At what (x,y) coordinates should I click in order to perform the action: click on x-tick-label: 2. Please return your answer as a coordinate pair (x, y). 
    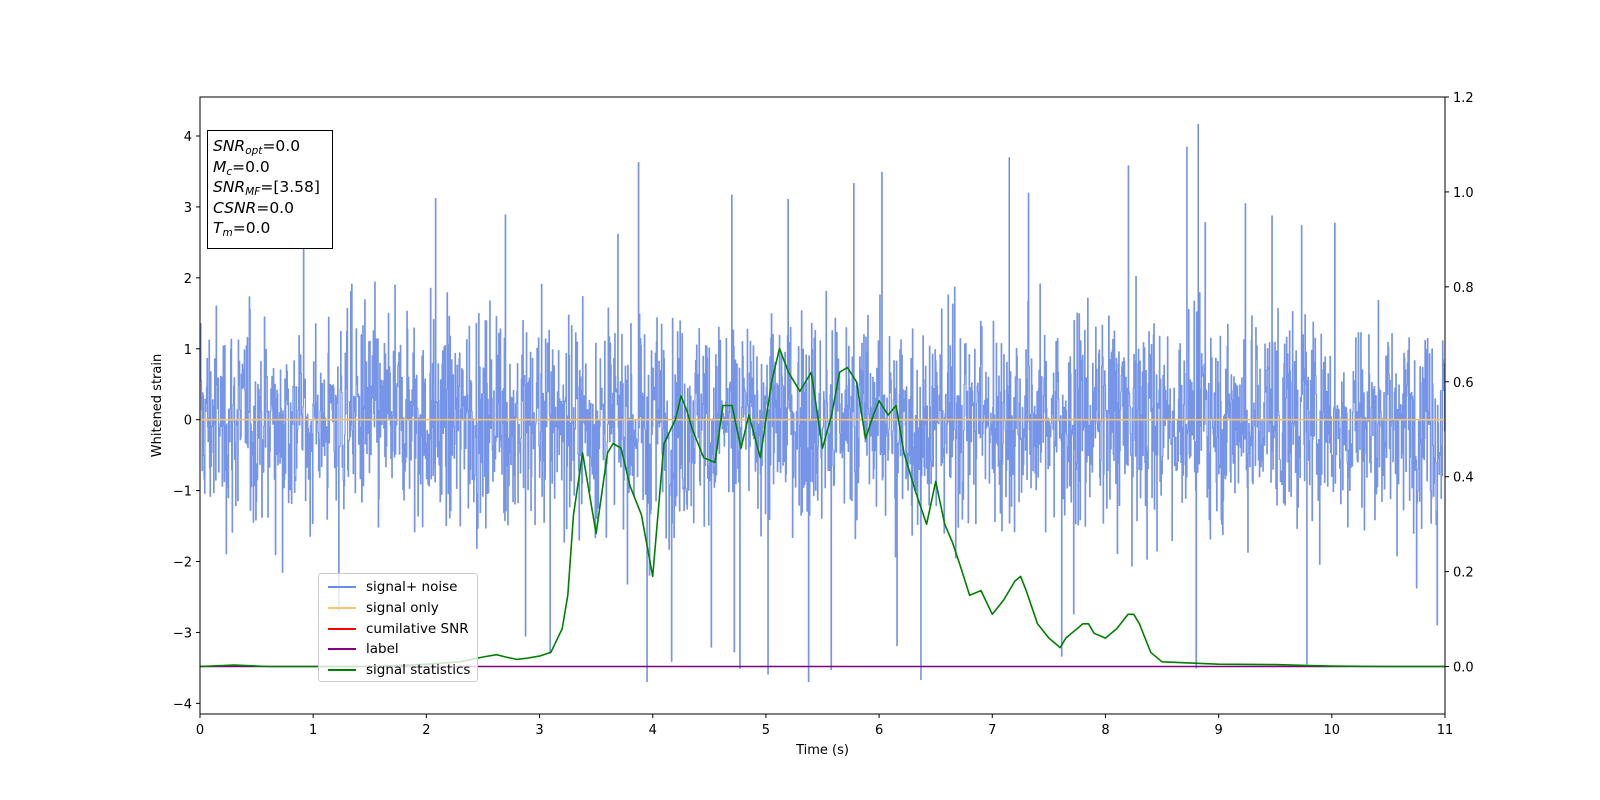
    Looking at the image, I should click on (426, 730).